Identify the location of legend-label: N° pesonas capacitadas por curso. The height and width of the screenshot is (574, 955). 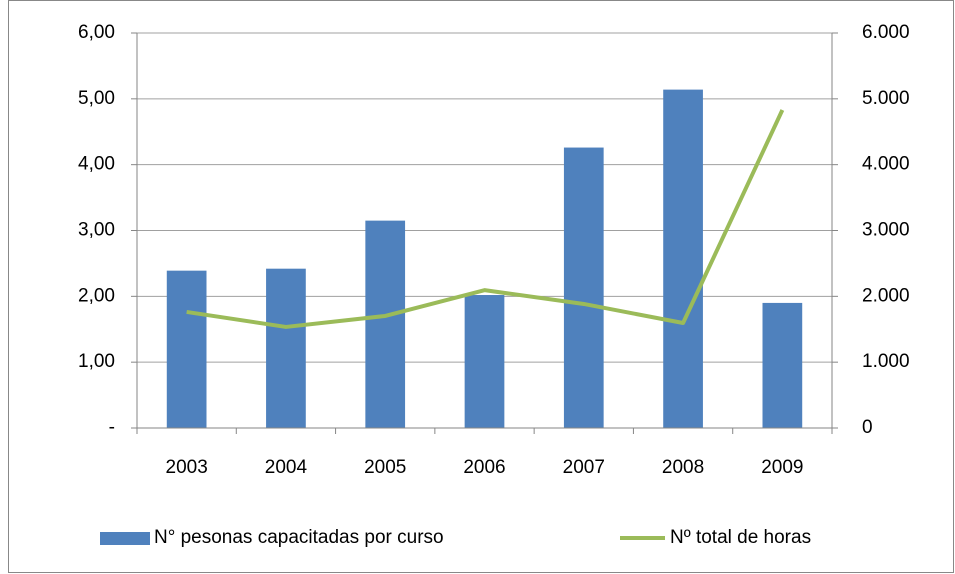
(299, 537).